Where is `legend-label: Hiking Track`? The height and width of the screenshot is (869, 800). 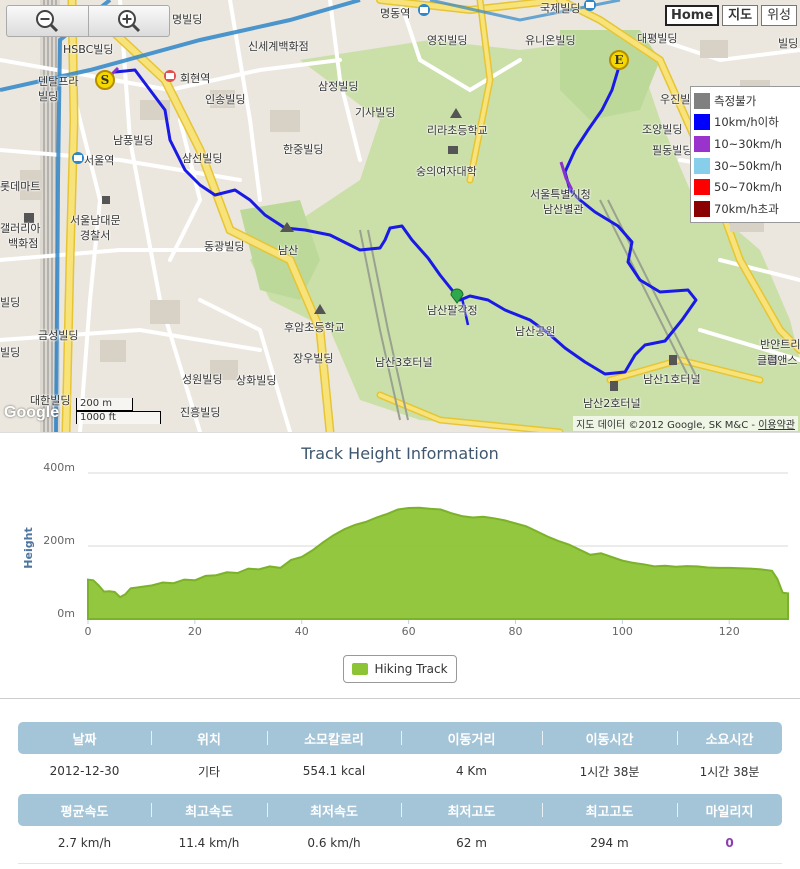
legend-label: Hiking Track is located at coordinates (411, 669).